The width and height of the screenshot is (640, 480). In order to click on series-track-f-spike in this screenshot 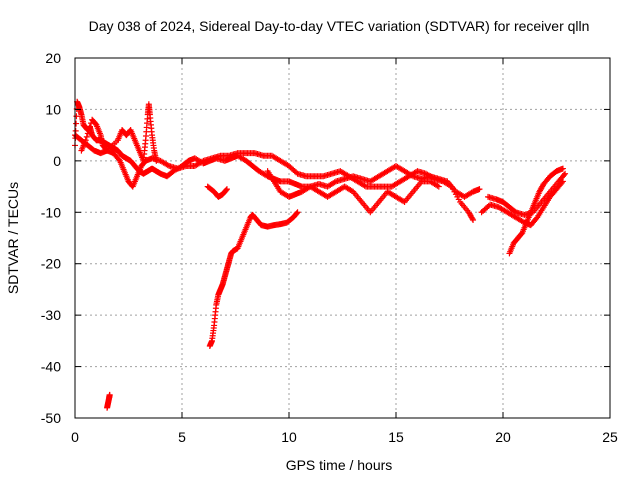, I will do `click(217, 191)`.